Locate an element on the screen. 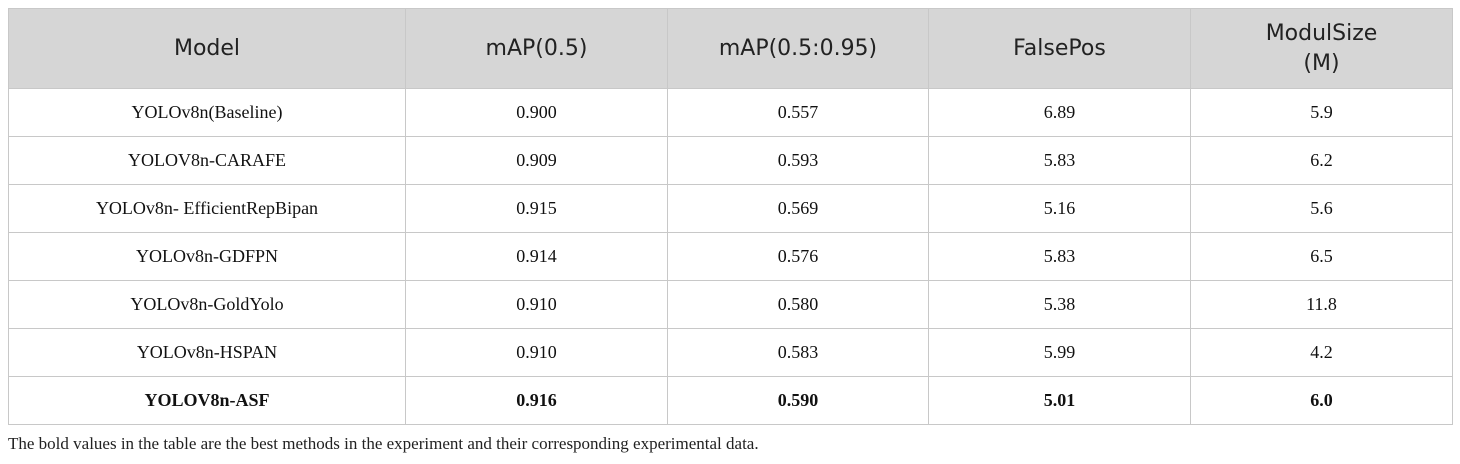 This screenshot has width=1460, height=464. value-cell: 0.576 is located at coordinates (798, 256).